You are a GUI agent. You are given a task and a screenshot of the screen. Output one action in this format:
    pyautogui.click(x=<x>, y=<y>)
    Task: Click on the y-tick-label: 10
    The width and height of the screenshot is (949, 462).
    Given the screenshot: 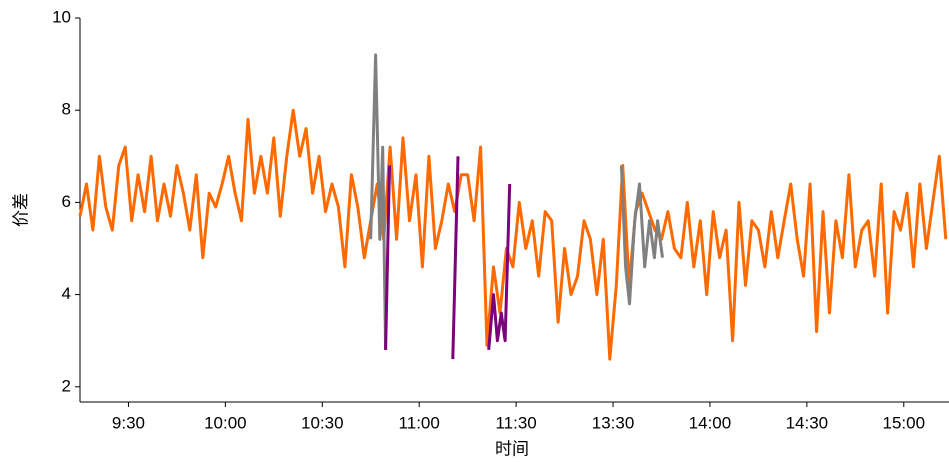 What is the action you would take?
    pyautogui.click(x=61, y=16)
    